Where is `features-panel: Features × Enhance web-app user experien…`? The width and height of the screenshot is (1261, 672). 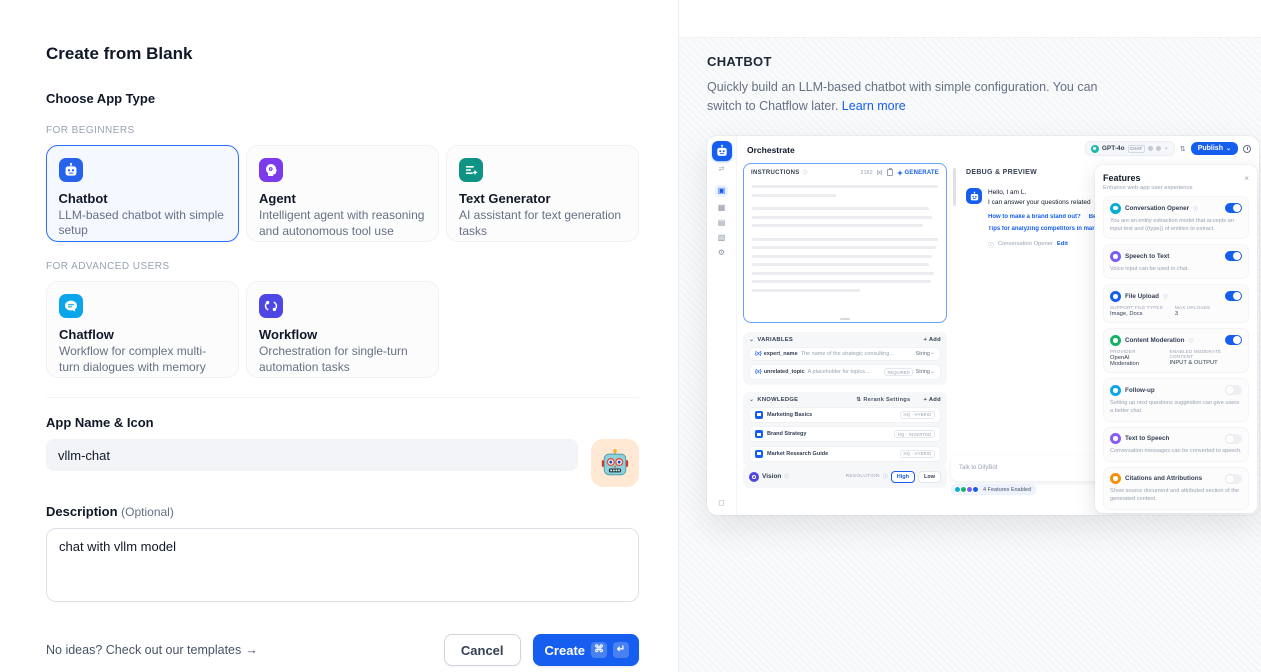
features-panel: Features × Enhance web-app user experien… is located at coordinates (1176, 339).